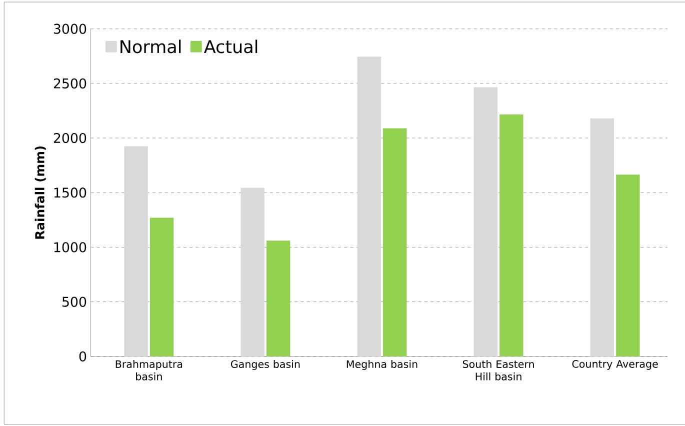 The image size is (685, 426). Describe the element at coordinates (149, 370) in the screenshot. I see `x-tick-label: Brahmaputra basin` at that location.